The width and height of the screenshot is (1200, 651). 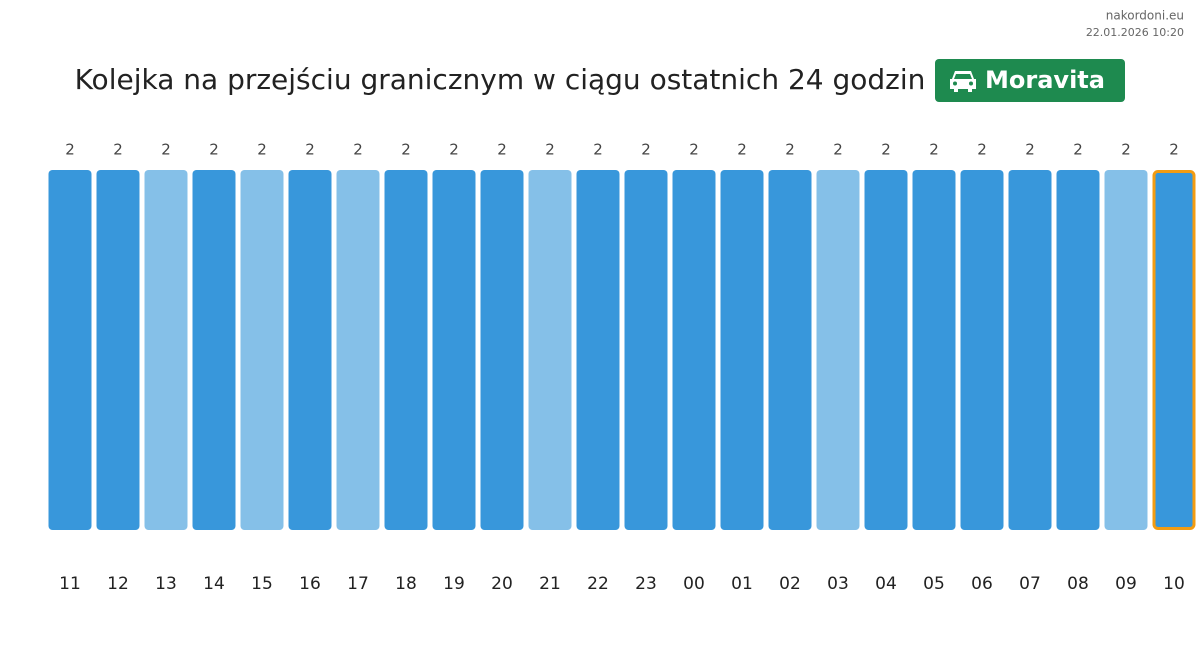 I want to click on x-tick-label: 01, so click(x=742, y=584).